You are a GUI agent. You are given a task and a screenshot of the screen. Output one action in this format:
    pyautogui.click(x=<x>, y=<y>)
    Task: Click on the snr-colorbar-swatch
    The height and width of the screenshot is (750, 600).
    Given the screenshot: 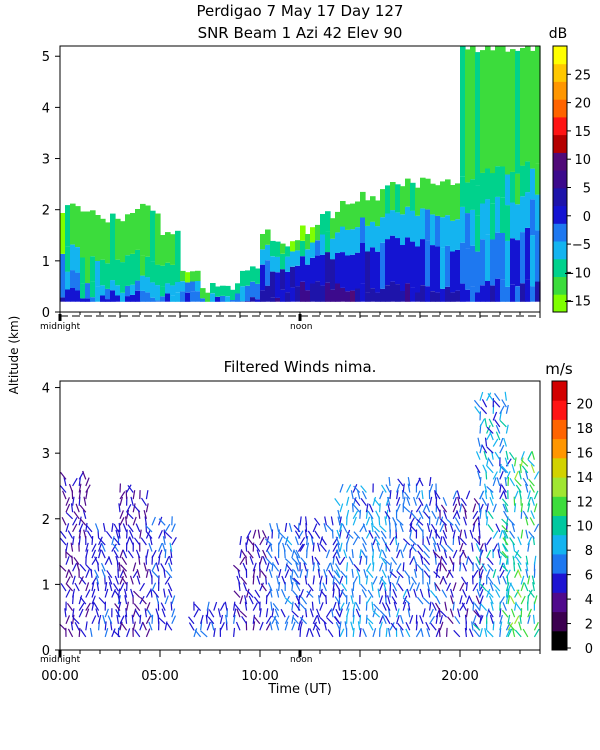 What is the action you would take?
    pyautogui.click(x=560, y=72)
    